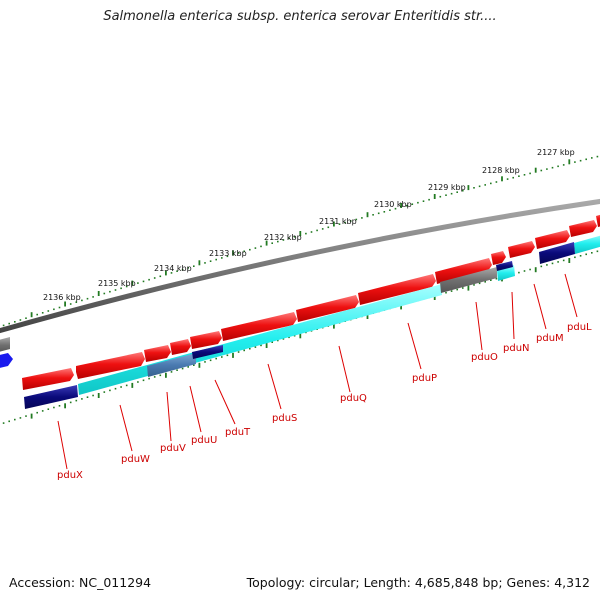  I want to click on gene-label-pduN: pduN, so click(516, 348).